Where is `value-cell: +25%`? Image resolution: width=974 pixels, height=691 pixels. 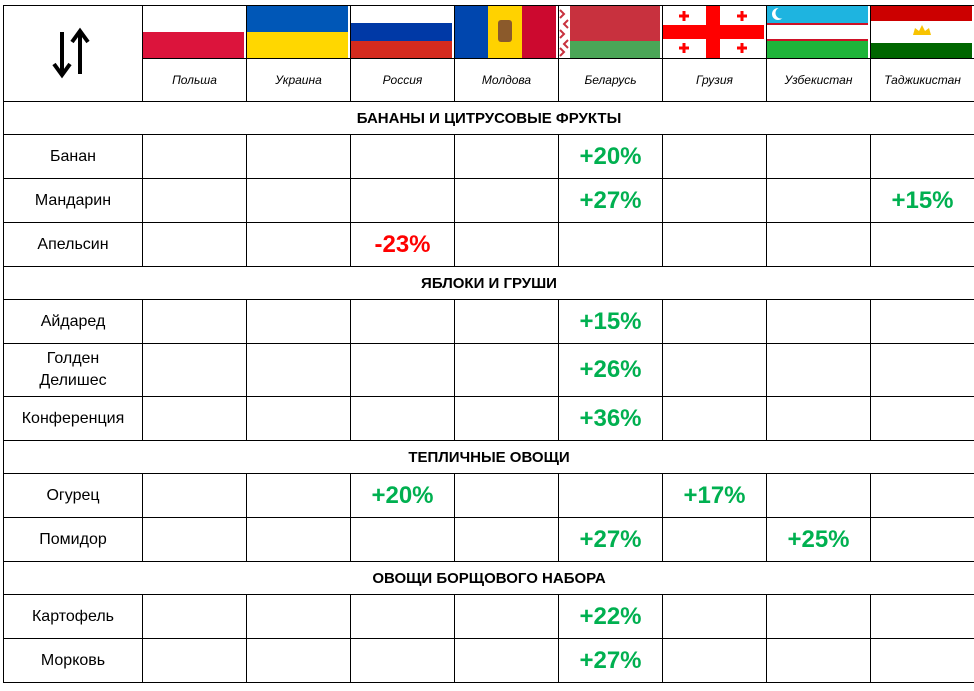 value-cell: +25% is located at coordinates (818, 539).